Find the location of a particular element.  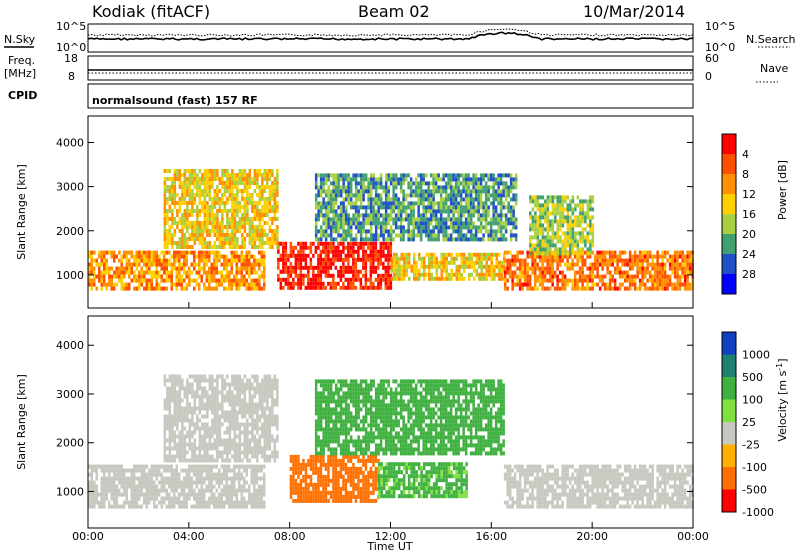

colorbar-tick-label: 8 is located at coordinates (745, 174).